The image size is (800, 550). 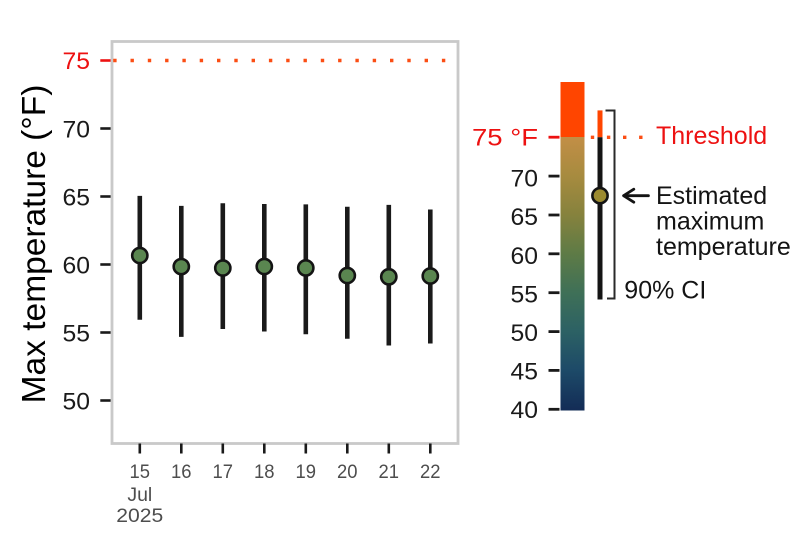 What do you see at coordinates (430, 472) in the screenshot?
I see `svg-text: 22` at bounding box center [430, 472].